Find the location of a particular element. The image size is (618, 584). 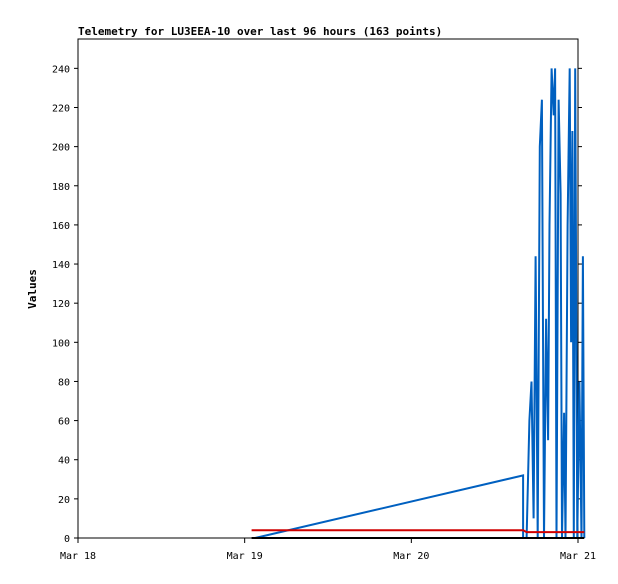

y-tick-label: 160 is located at coordinates (61, 226).